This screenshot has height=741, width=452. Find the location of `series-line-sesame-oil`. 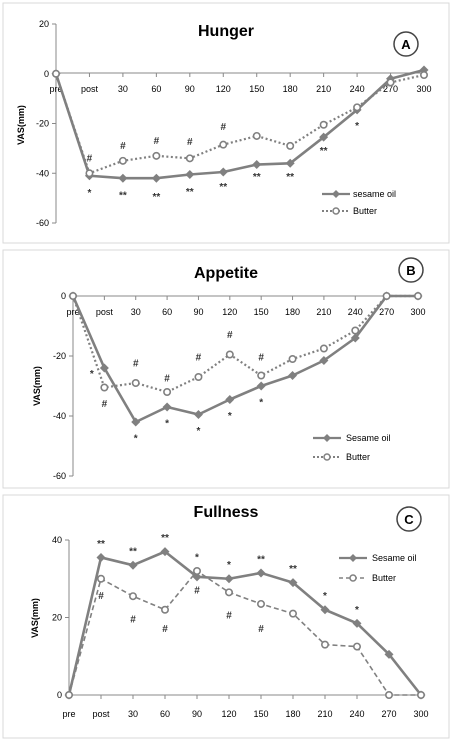

series-line-sesame-oil is located at coordinates (239, 124).